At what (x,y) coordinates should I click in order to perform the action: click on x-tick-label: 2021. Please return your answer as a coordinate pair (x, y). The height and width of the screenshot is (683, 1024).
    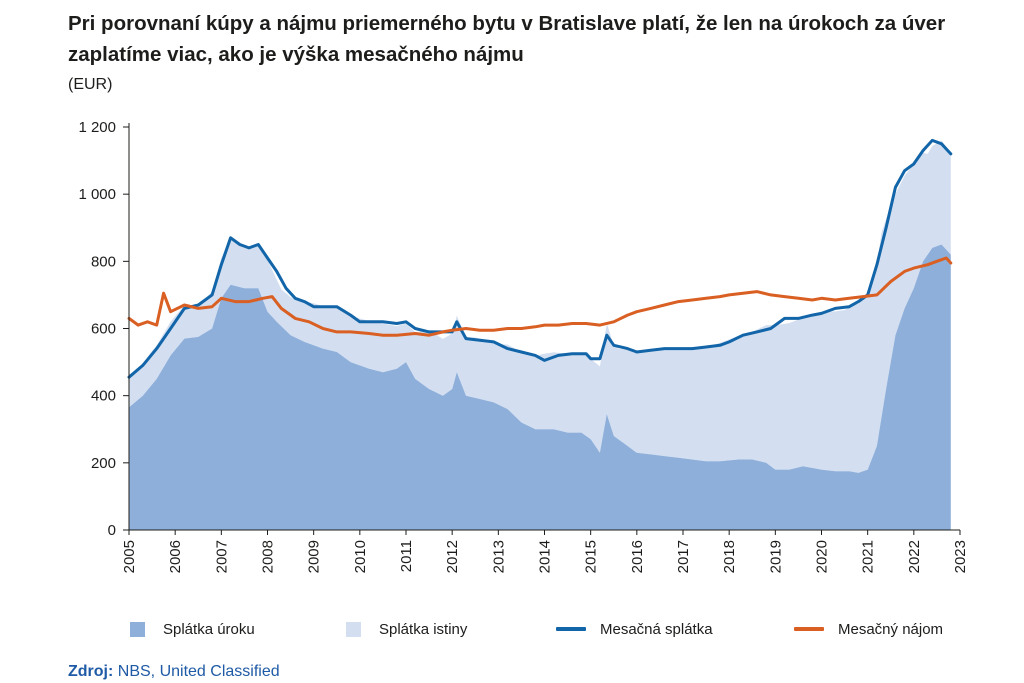
    Looking at the image, I should click on (868, 556).